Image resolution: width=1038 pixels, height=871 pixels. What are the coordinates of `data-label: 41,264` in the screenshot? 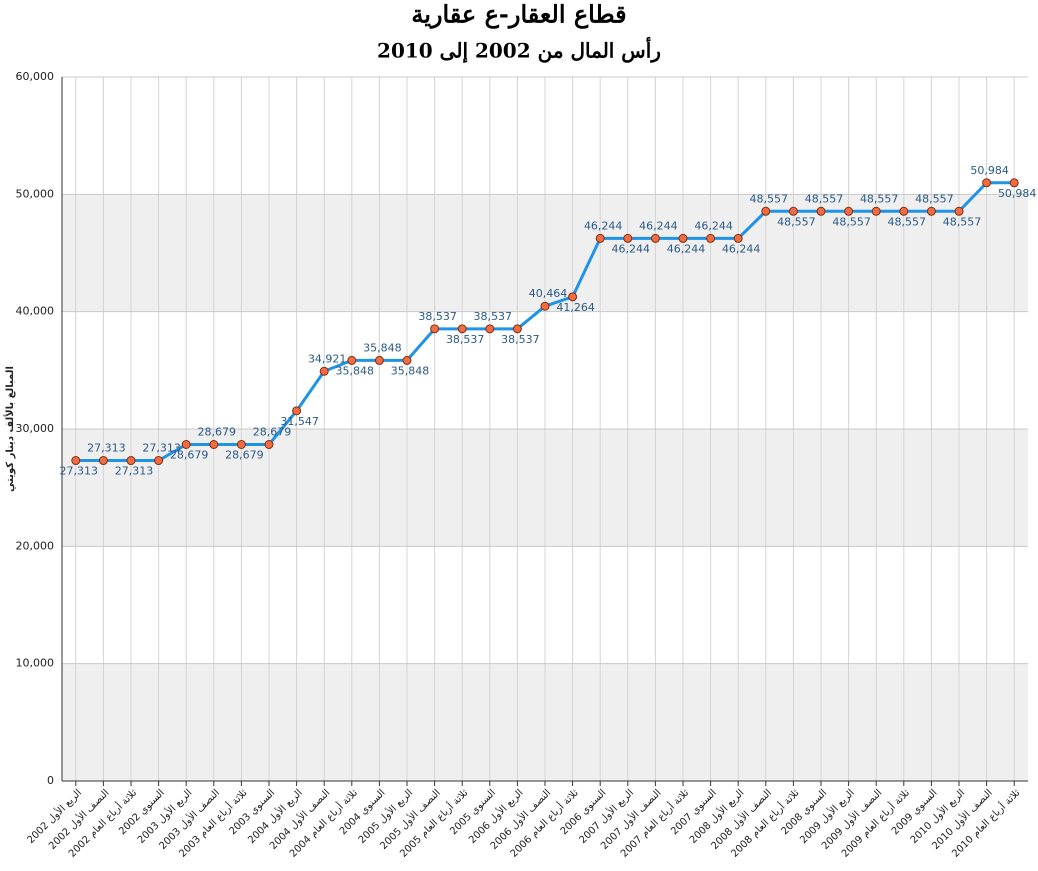 It's located at (575, 307).